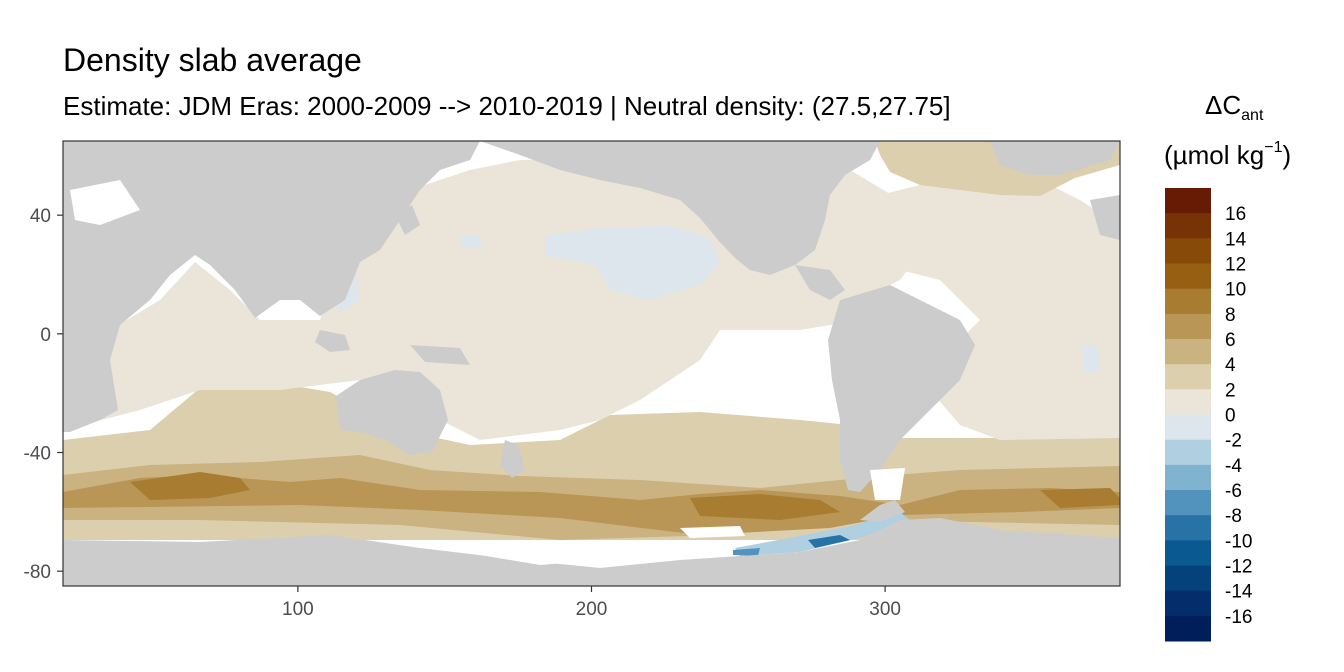 The height and width of the screenshot is (672, 1344). What do you see at coordinates (765, 507) in the screenshot?
I see `band-pacific-max` at bounding box center [765, 507].